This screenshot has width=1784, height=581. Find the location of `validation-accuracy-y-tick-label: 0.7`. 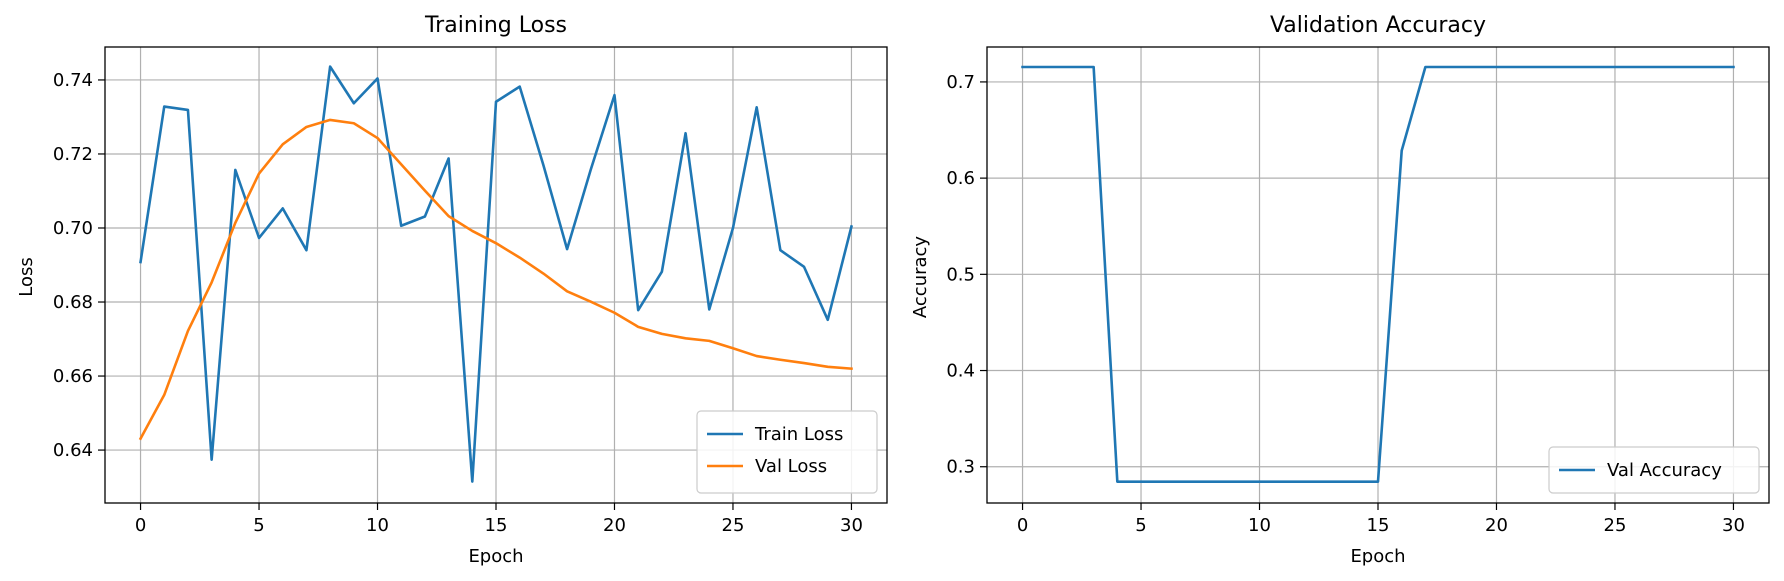

validation-accuracy-y-tick-label: 0.7 is located at coordinates (960, 82).